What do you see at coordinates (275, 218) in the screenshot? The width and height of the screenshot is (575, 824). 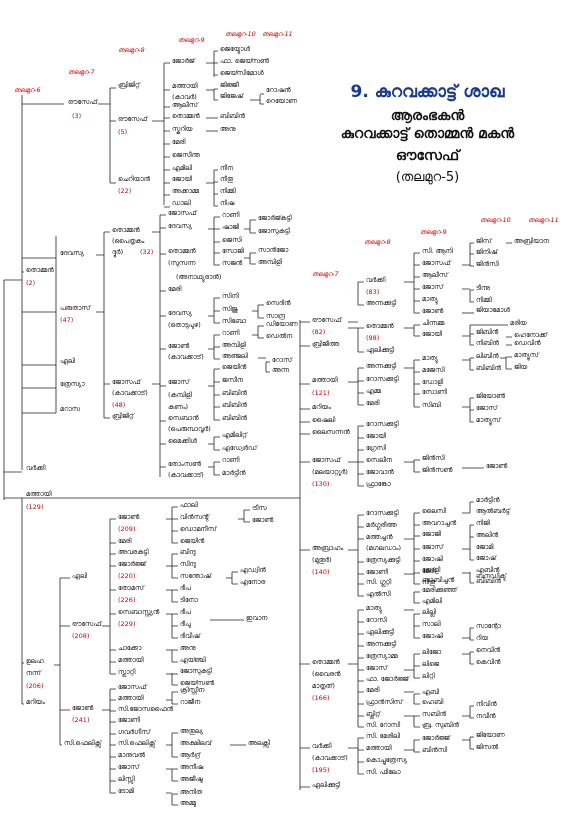 I see `person-name: ജോർജ്കുട്ടി` at bounding box center [275, 218].